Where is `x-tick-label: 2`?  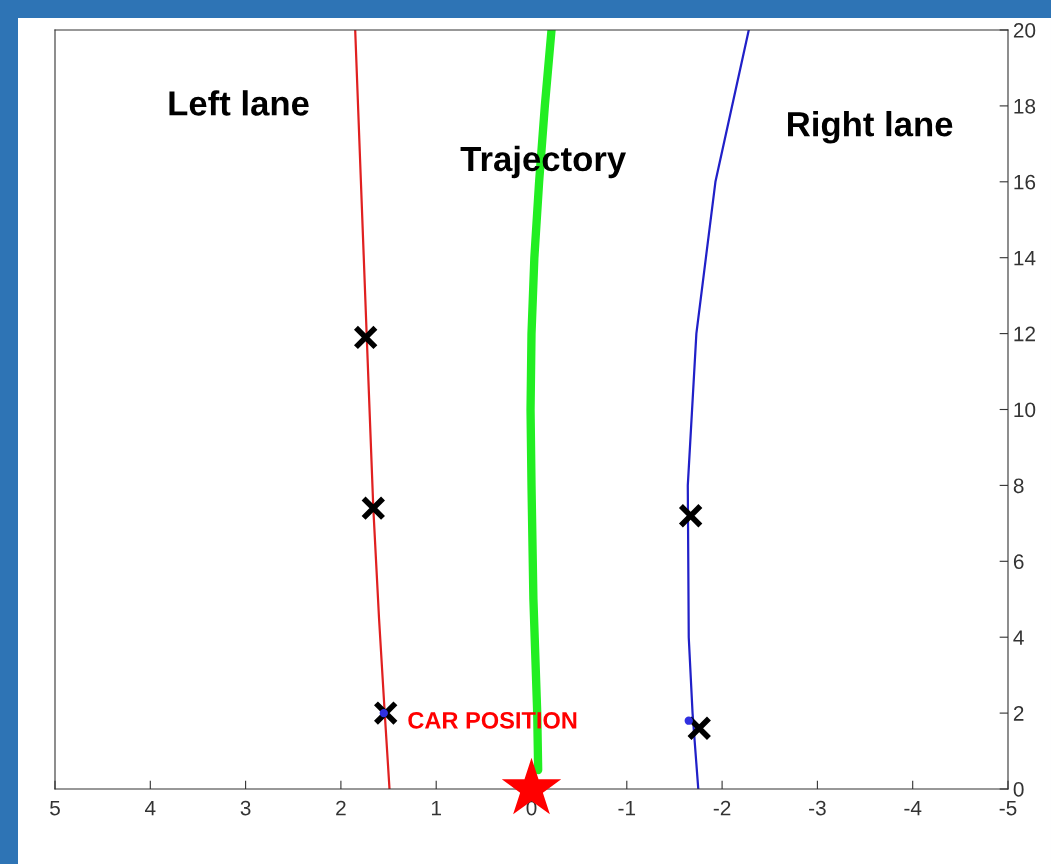
x-tick-label: 2 is located at coordinates (341, 808).